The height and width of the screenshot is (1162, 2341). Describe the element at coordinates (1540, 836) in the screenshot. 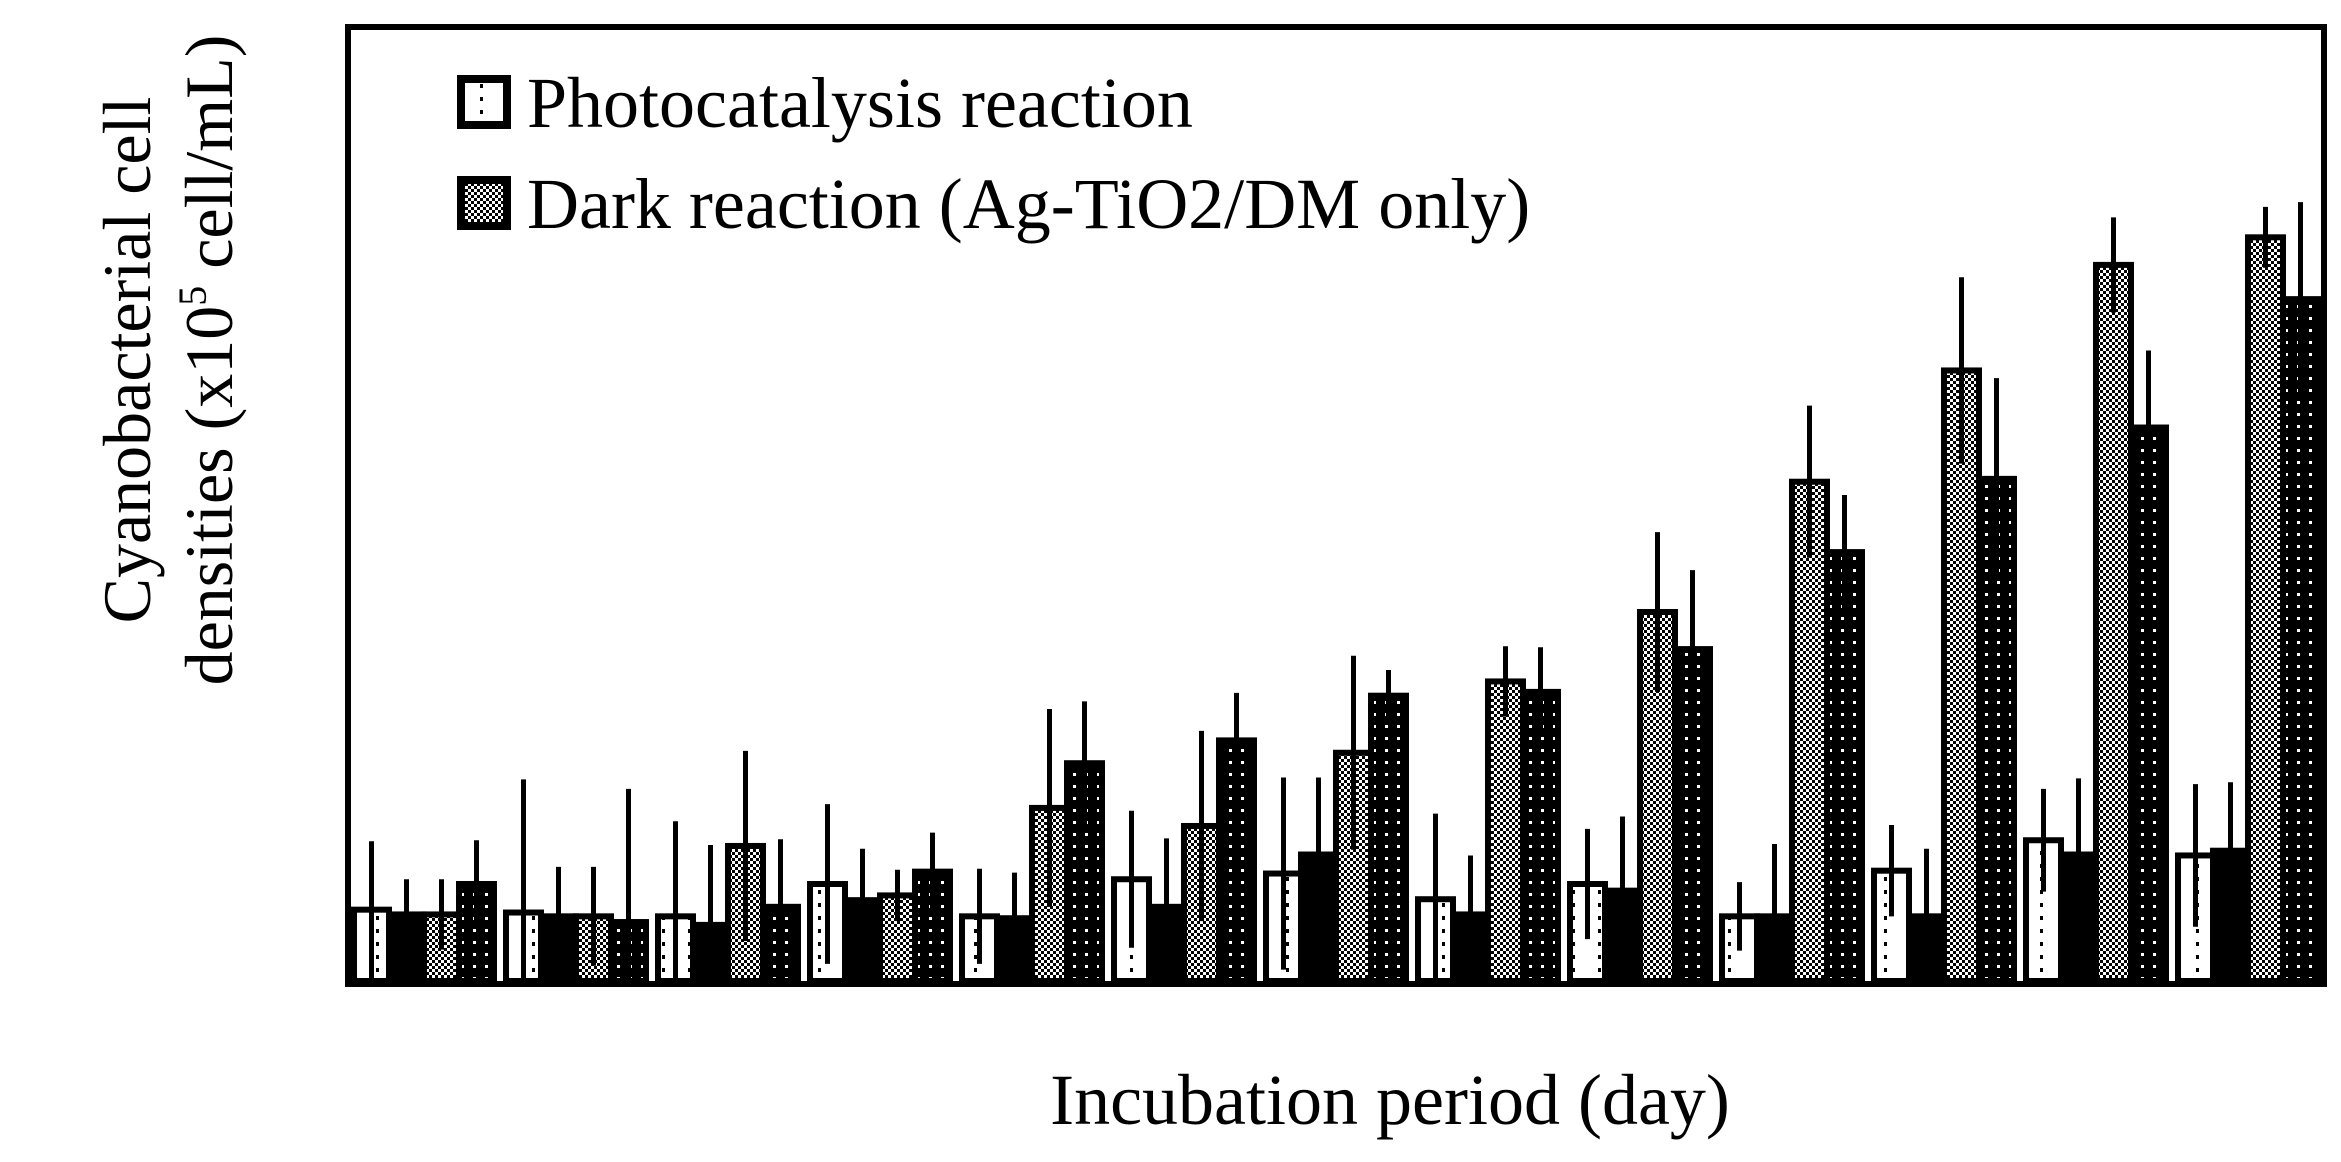

I see `bar-series4-day8` at that location.